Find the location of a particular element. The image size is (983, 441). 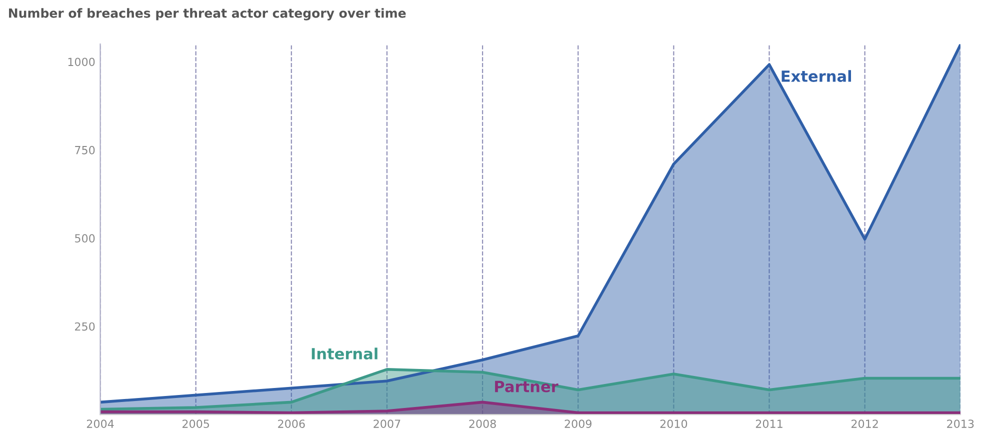

x-tick-label: 2008 is located at coordinates (482, 424).